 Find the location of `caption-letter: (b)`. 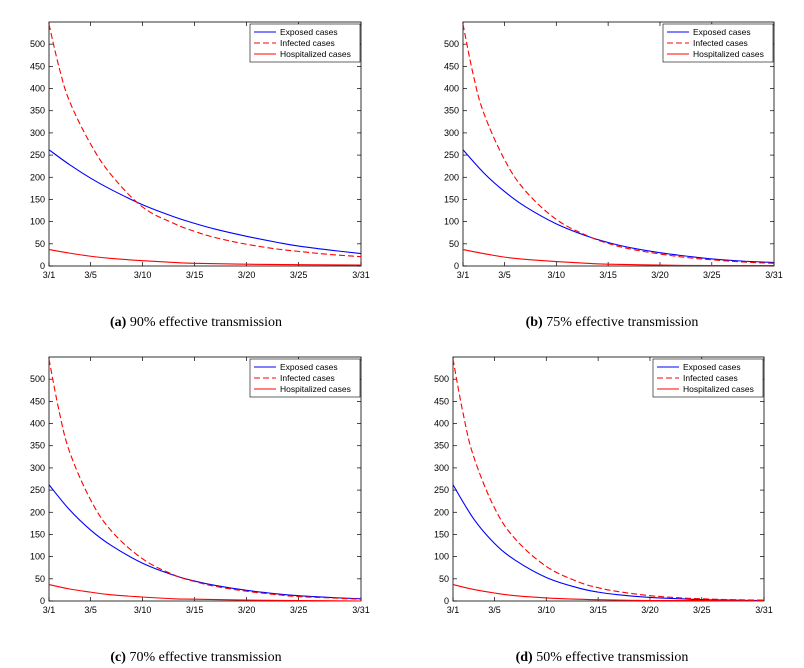

caption-letter: (b) is located at coordinates (534, 322).